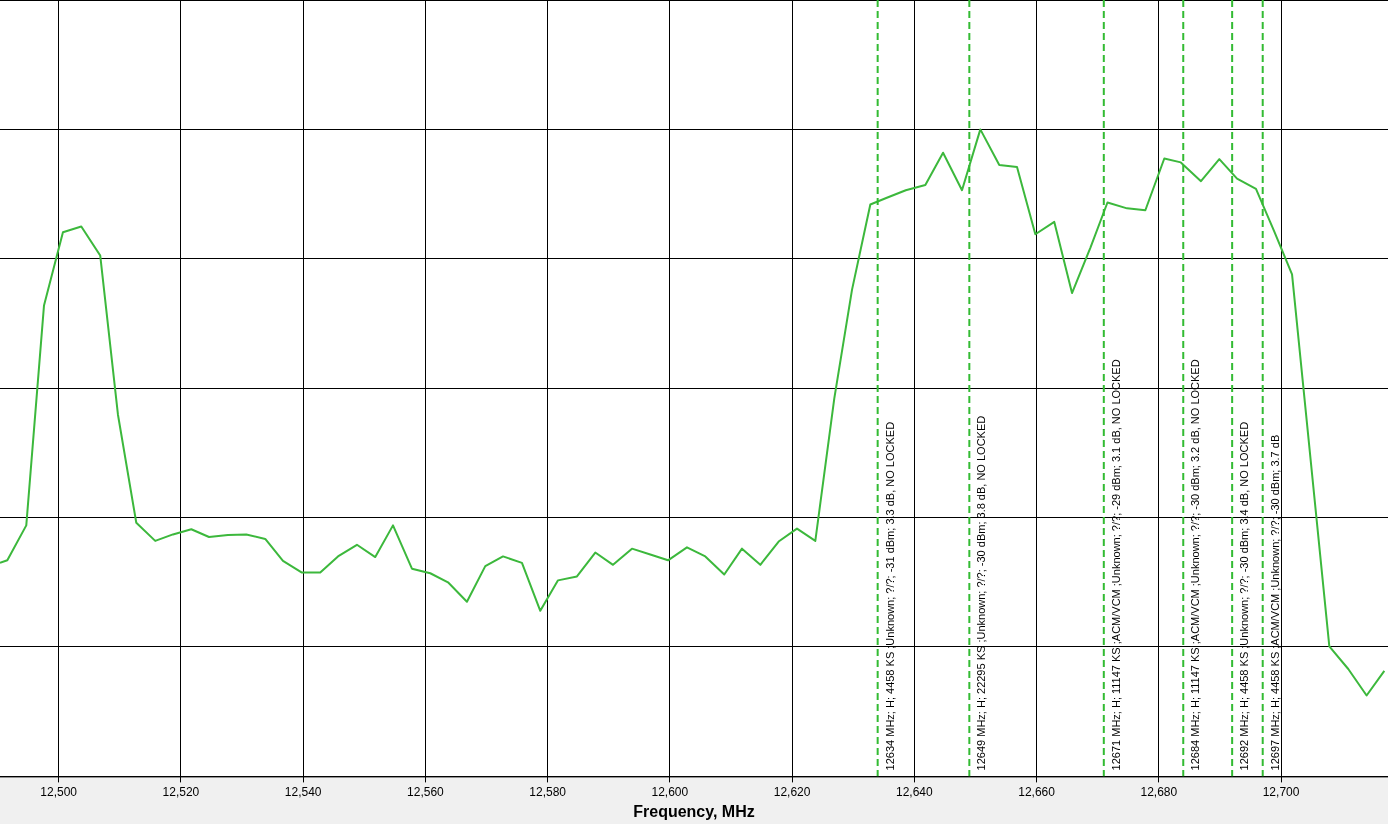 This screenshot has width=1388, height=824. I want to click on ref-line-label: 12634 MHz; H; 4458 KS ;Unknown; ?/?; -31 dBm; 3.3 dB, NO LOCKED, so click(889, 596).